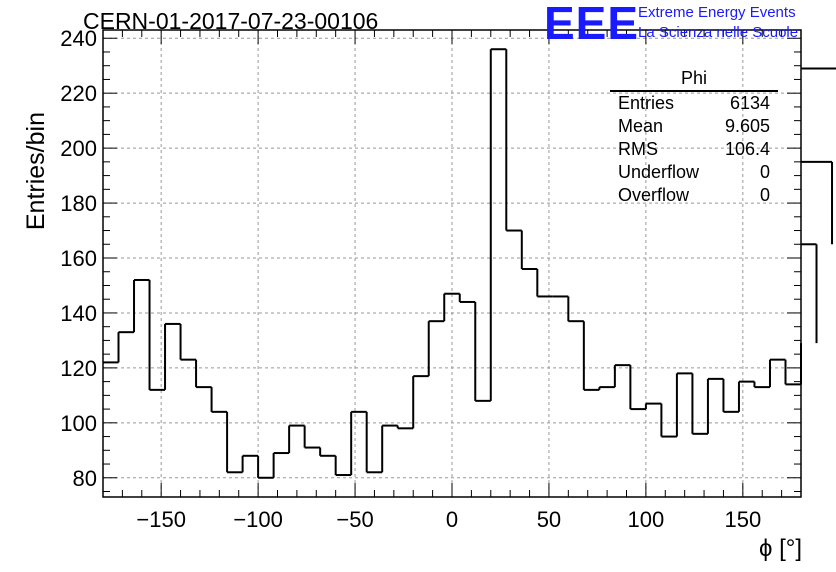 The image size is (836, 572). I want to click on stats-row: Underflow 0, so click(694, 172).